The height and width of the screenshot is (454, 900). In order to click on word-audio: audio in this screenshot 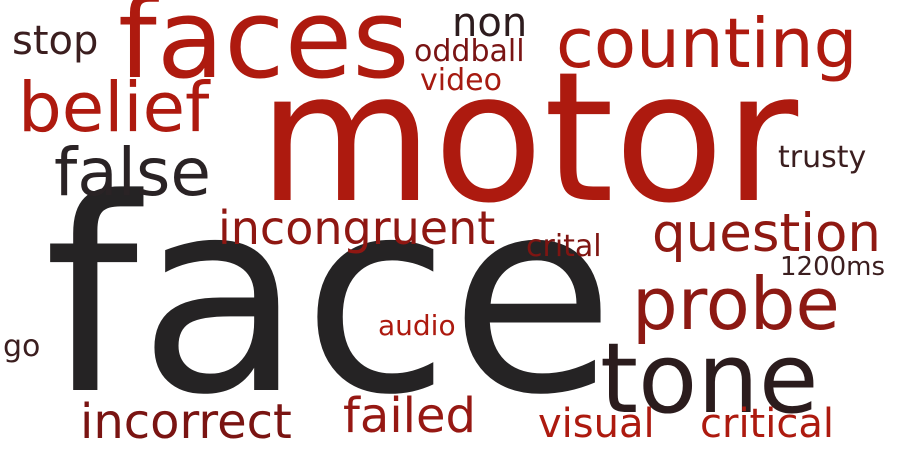, I will do `click(417, 325)`.